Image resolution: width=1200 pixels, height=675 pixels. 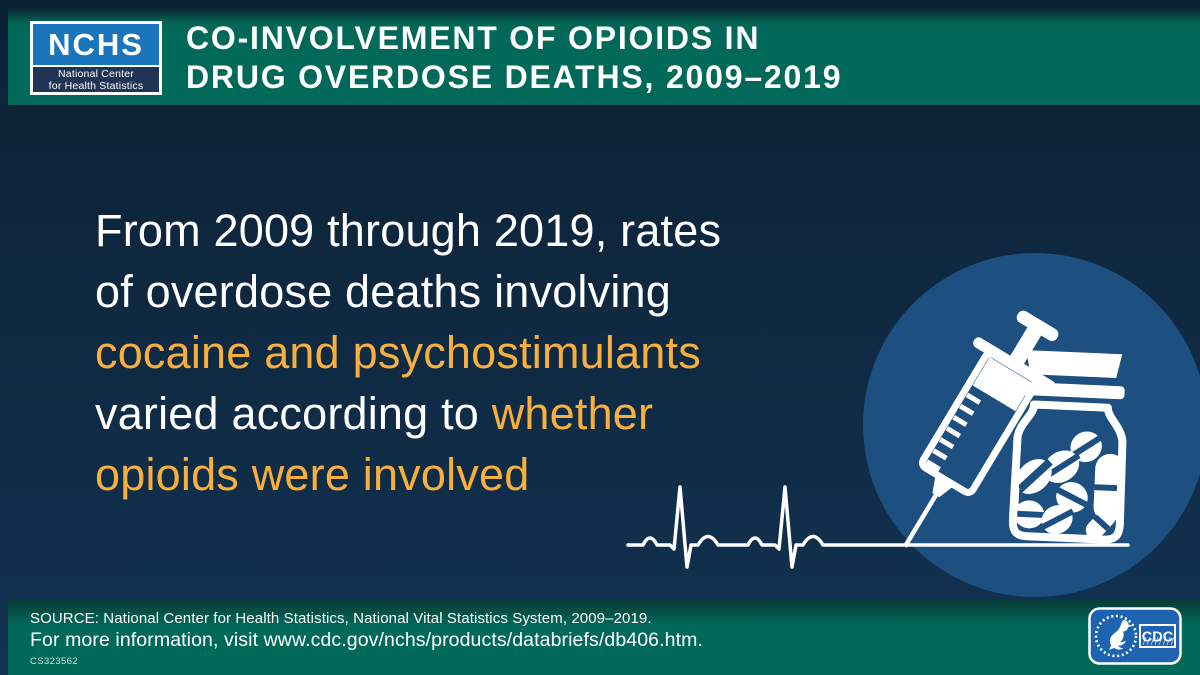 What do you see at coordinates (54, 661) in the screenshot?
I see `document-number: CS323562` at bounding box center [54, 661].